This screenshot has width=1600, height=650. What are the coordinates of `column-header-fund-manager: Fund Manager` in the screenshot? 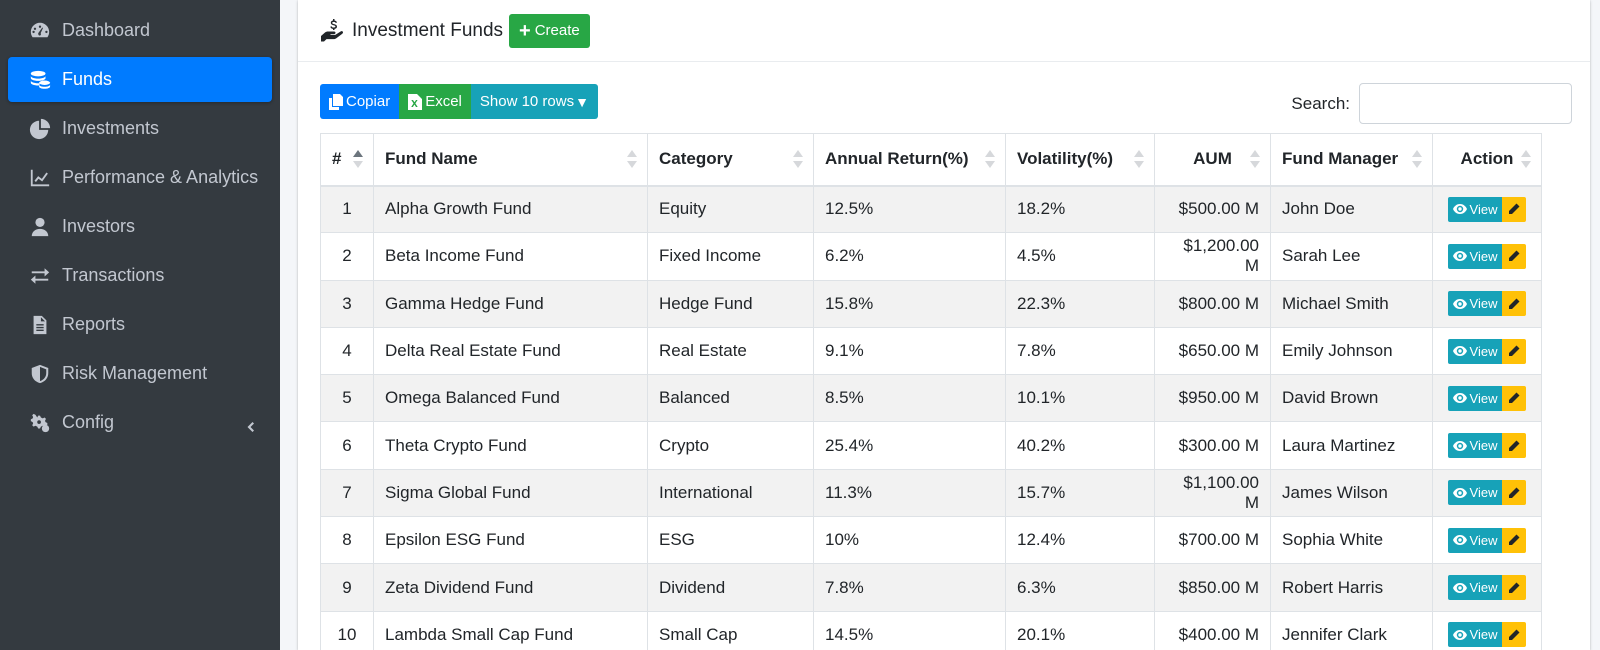 It's located at (1351, 160).